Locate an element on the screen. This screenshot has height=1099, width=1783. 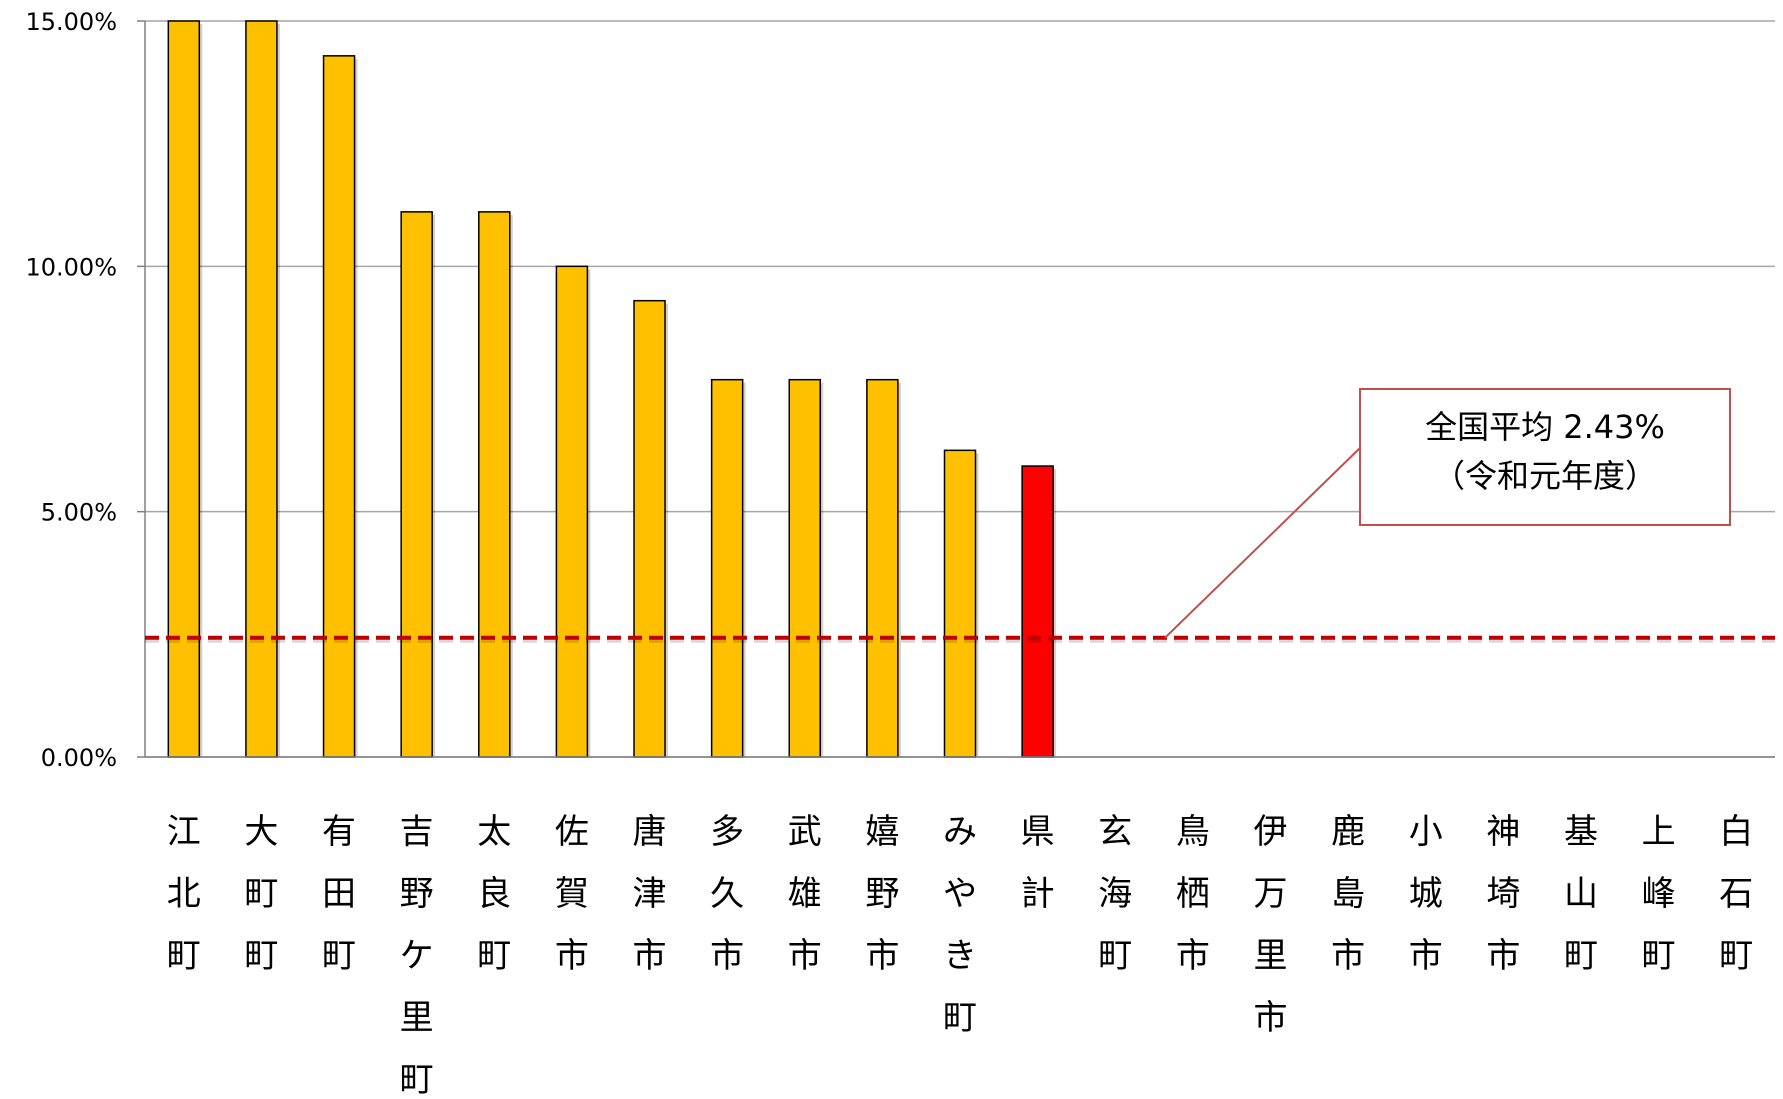
x-category-label: 小城市 is located at coordinates (1426, 894).